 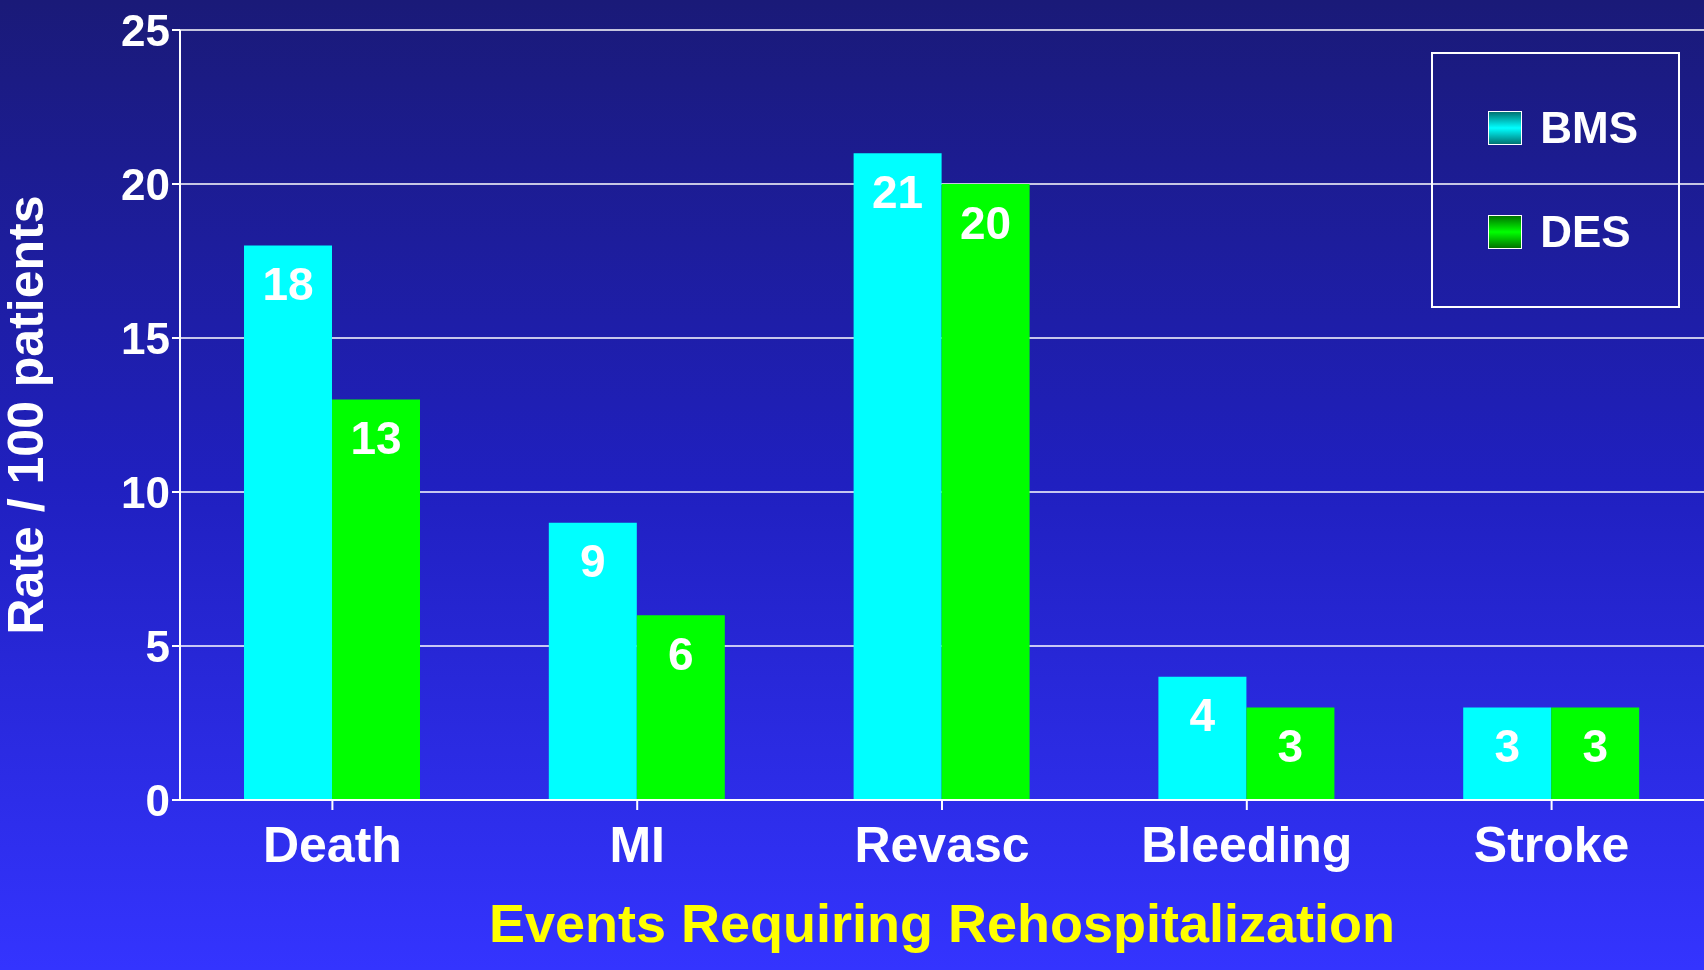 What do you see at coordinates (145, 338) in the screenshot?
I see `y-tick-label: 15` at bounding box center [145, 338].